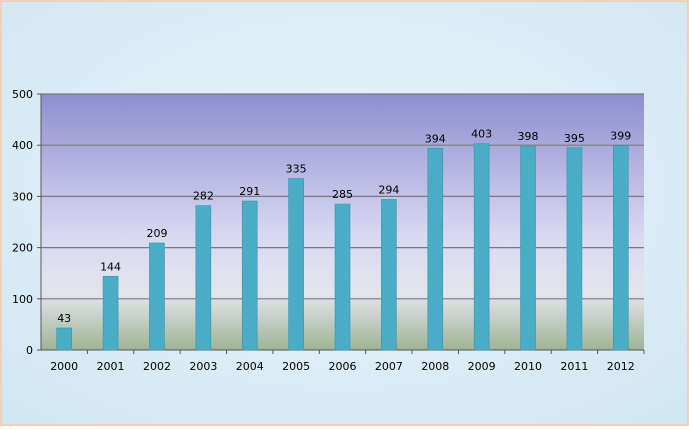  What do you see at coordinates (574, 138) in the screenshot?
I see `data-label: 395` at bounding box center [574, 138].